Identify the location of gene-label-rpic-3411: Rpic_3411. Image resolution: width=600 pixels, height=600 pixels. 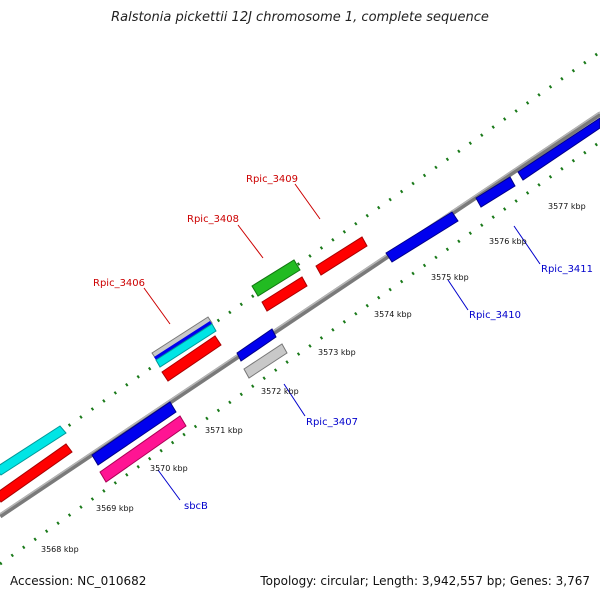
(567, 269).